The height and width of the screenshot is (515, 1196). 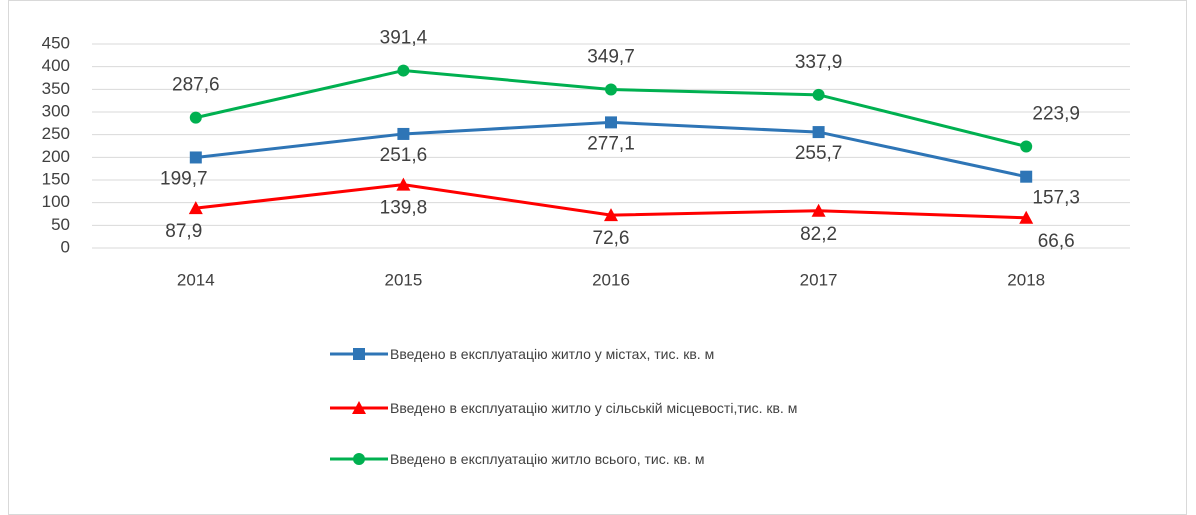 What do you see at coordinates (56, 65) in the screenshot?
I see `y-tick-label: 400` at bounding box center [56, 65].